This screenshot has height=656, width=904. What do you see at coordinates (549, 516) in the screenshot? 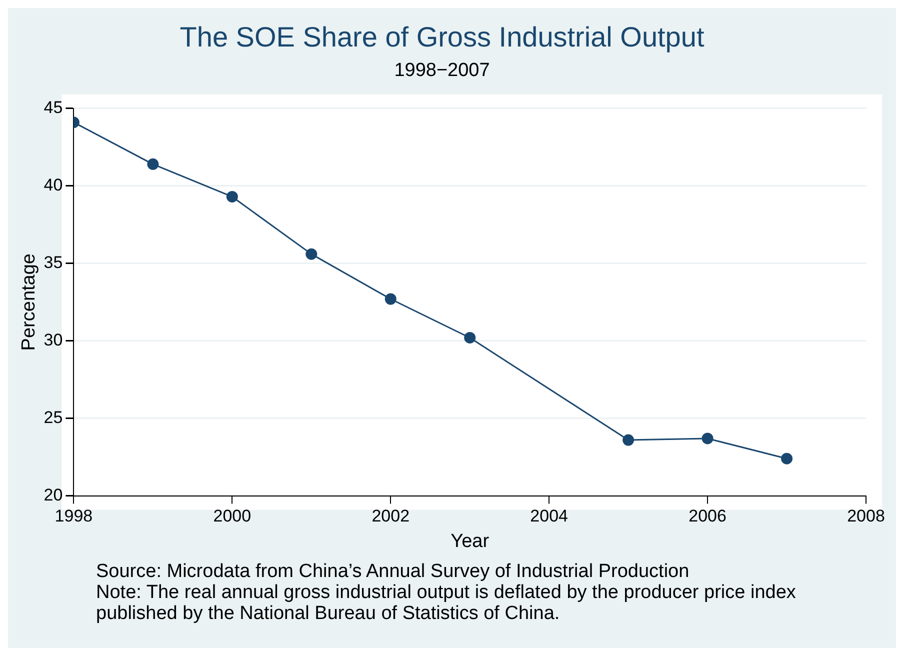
I see `x-tick-label: 2004` at bounding box center [549, 516].